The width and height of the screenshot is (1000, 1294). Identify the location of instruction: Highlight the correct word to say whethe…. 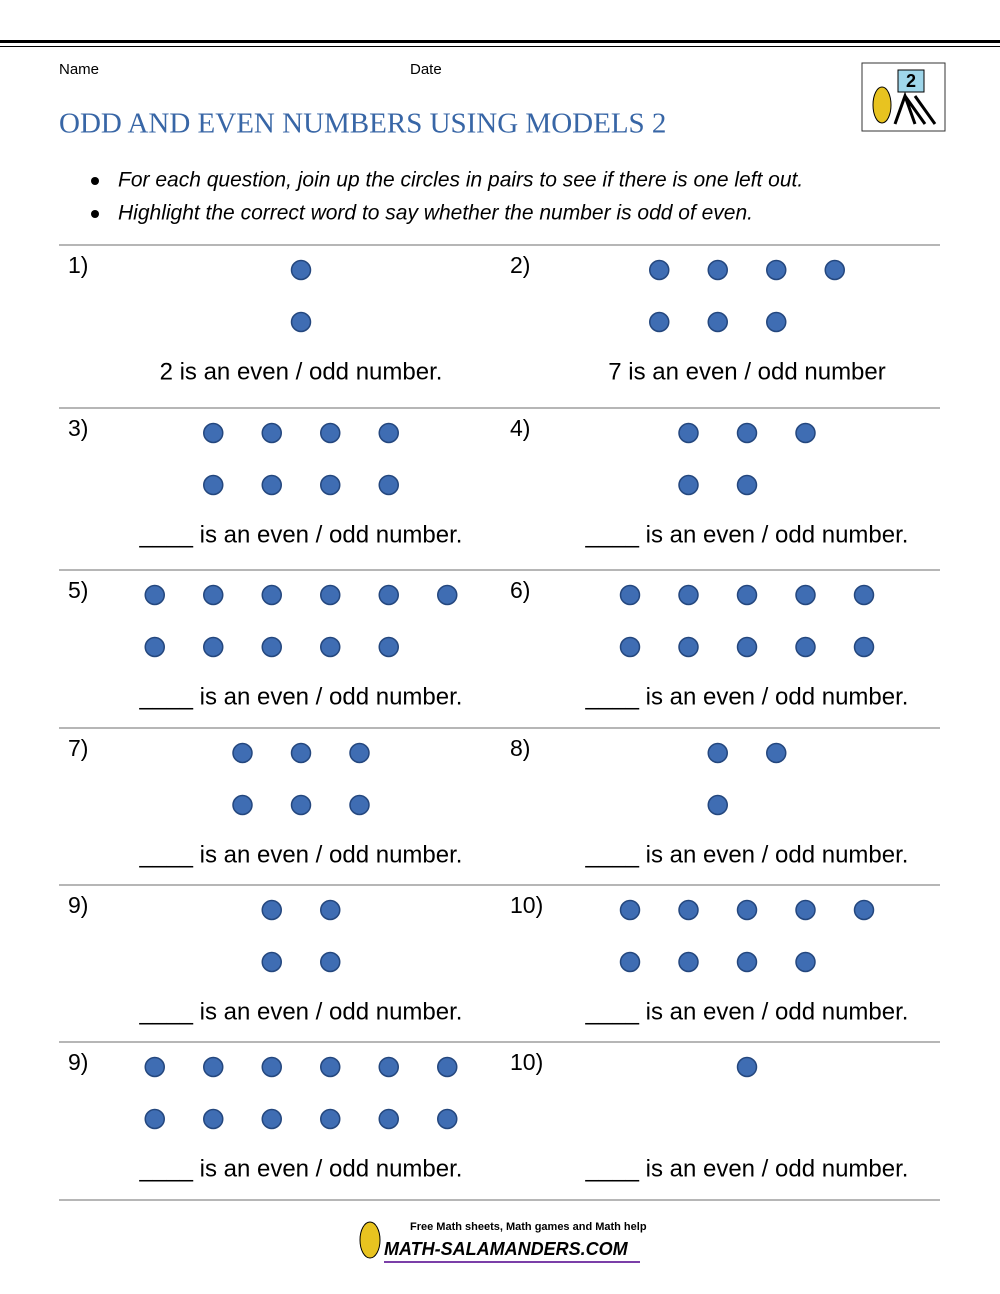
(435, 213).